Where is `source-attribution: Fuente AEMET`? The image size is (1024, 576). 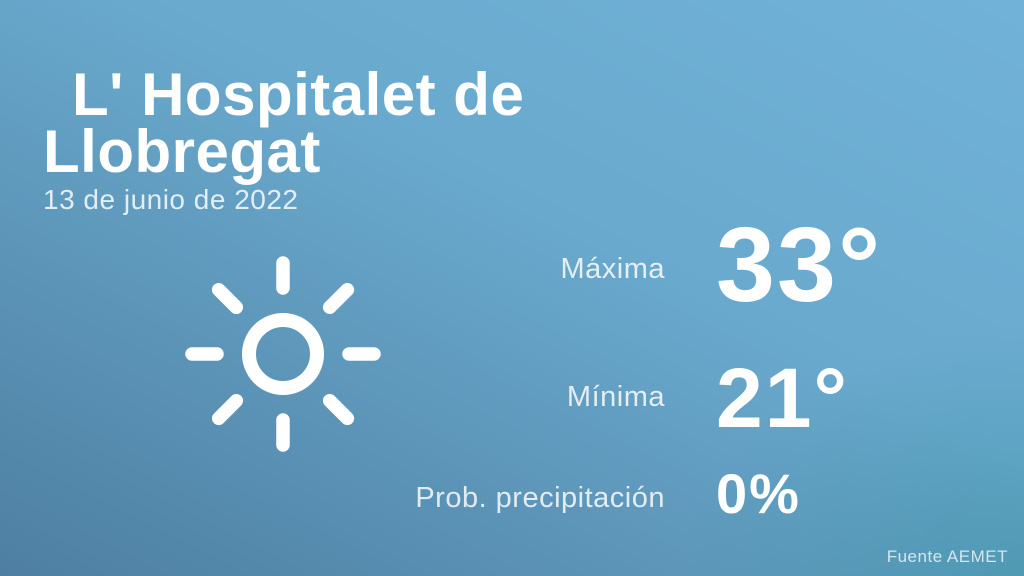
source-attribution: Fuente AEMET is located at coordinates (947, 556).